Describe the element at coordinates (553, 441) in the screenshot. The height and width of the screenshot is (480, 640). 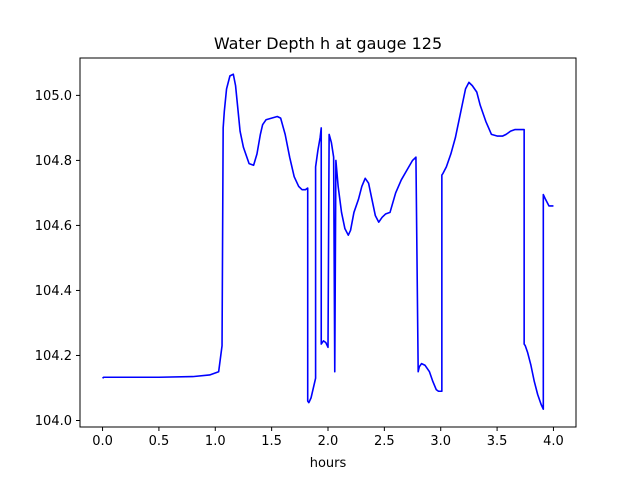
I see `x-tick-label: 4.0` at that location.